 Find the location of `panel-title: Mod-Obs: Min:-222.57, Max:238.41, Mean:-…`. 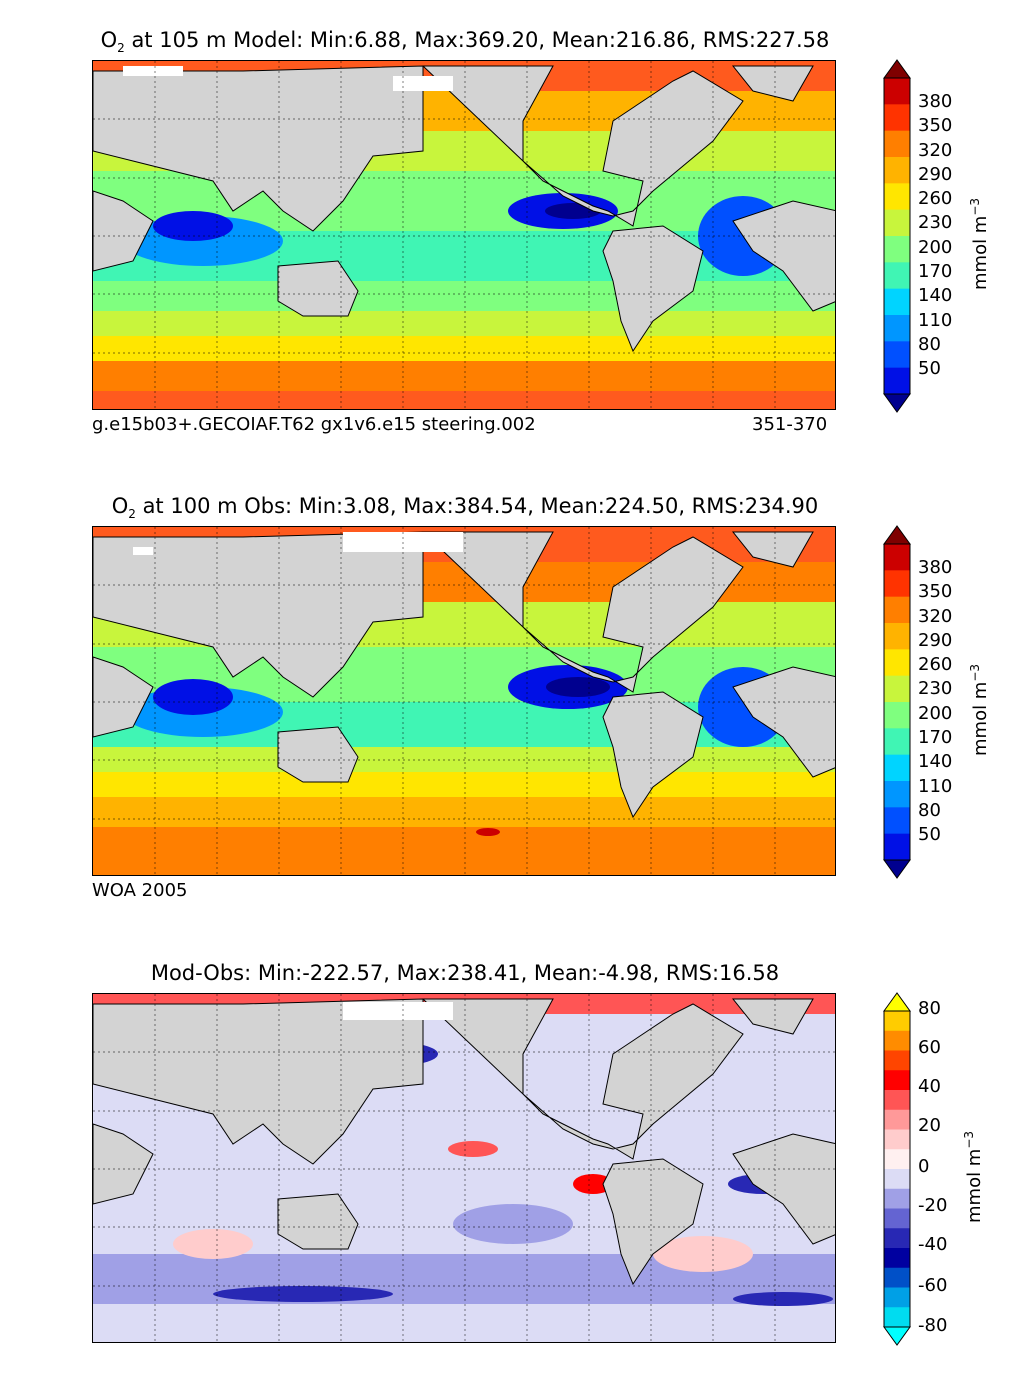

panel-title: Mod-Obs: Min:-222.57, Max:238.41, Mean:-… is located at coordinates (465, 973).